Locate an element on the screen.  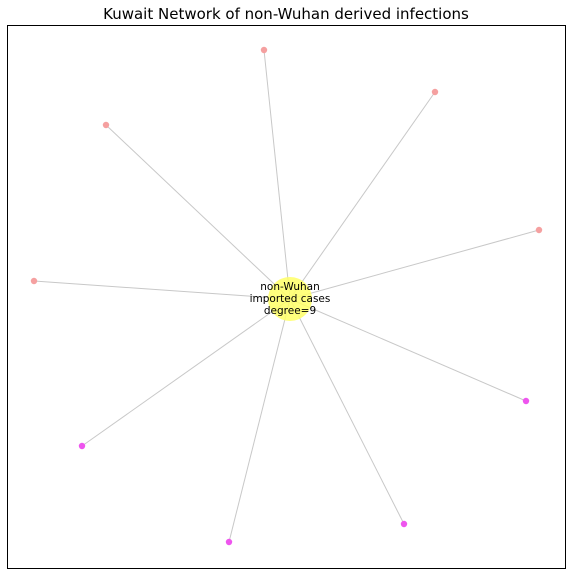
hub-node-group: non-Wuhan imported cases degree=9 is located at coordinates (290, 299).